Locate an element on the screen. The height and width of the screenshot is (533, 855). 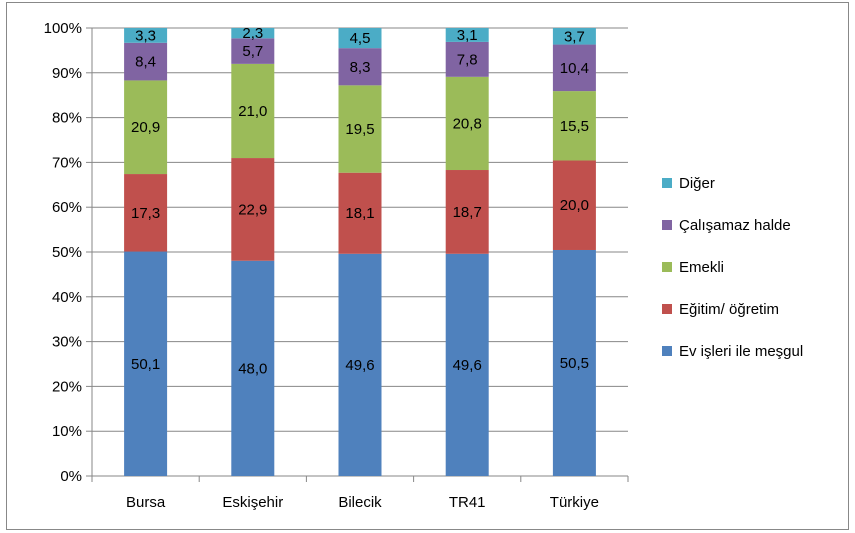
data-label: 3,3 is located at coordinates (145, 35).